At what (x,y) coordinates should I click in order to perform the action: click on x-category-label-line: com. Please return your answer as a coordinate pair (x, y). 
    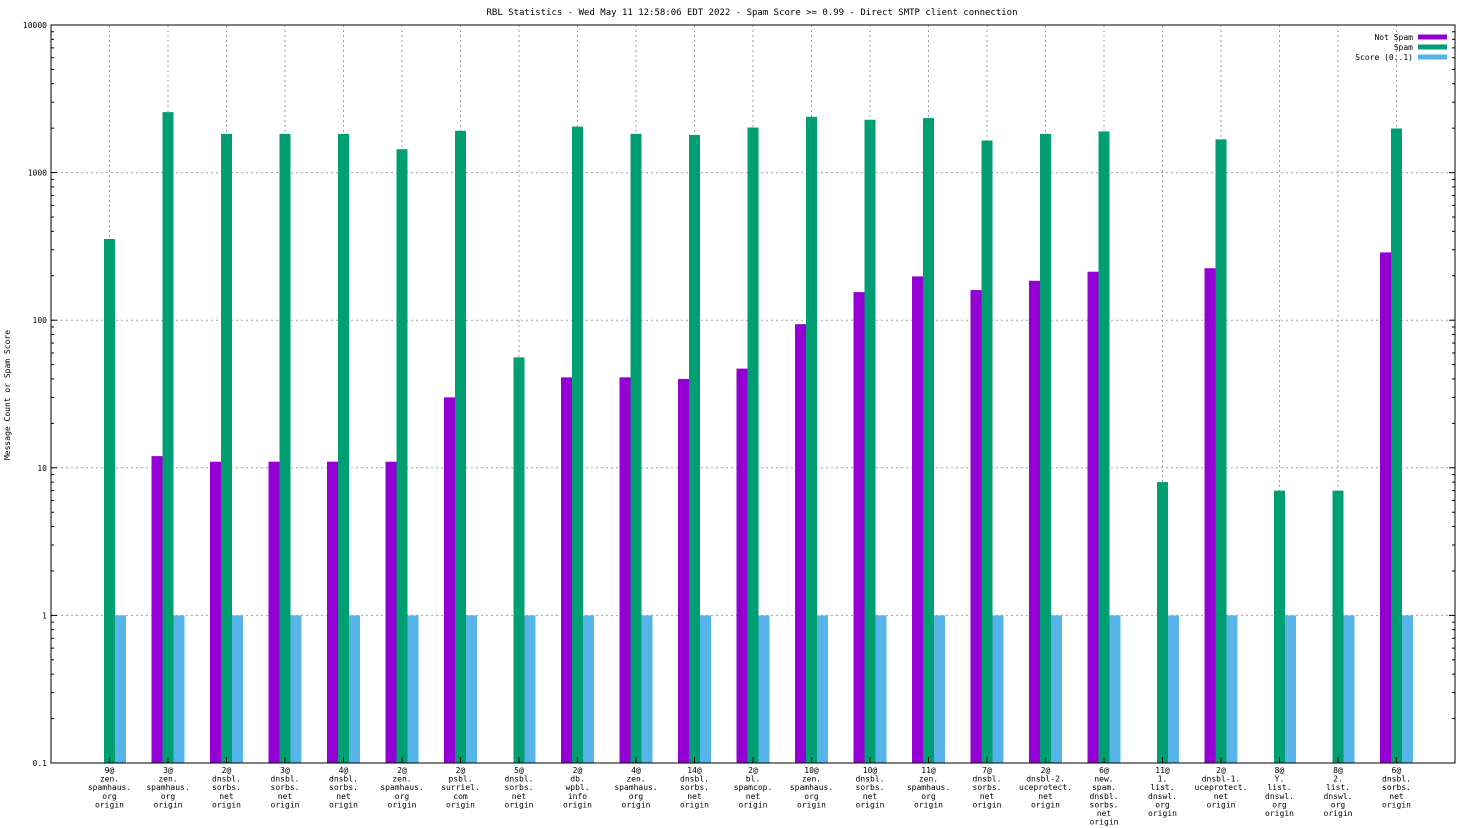
    Looking at the image, I should click on (460, 796).